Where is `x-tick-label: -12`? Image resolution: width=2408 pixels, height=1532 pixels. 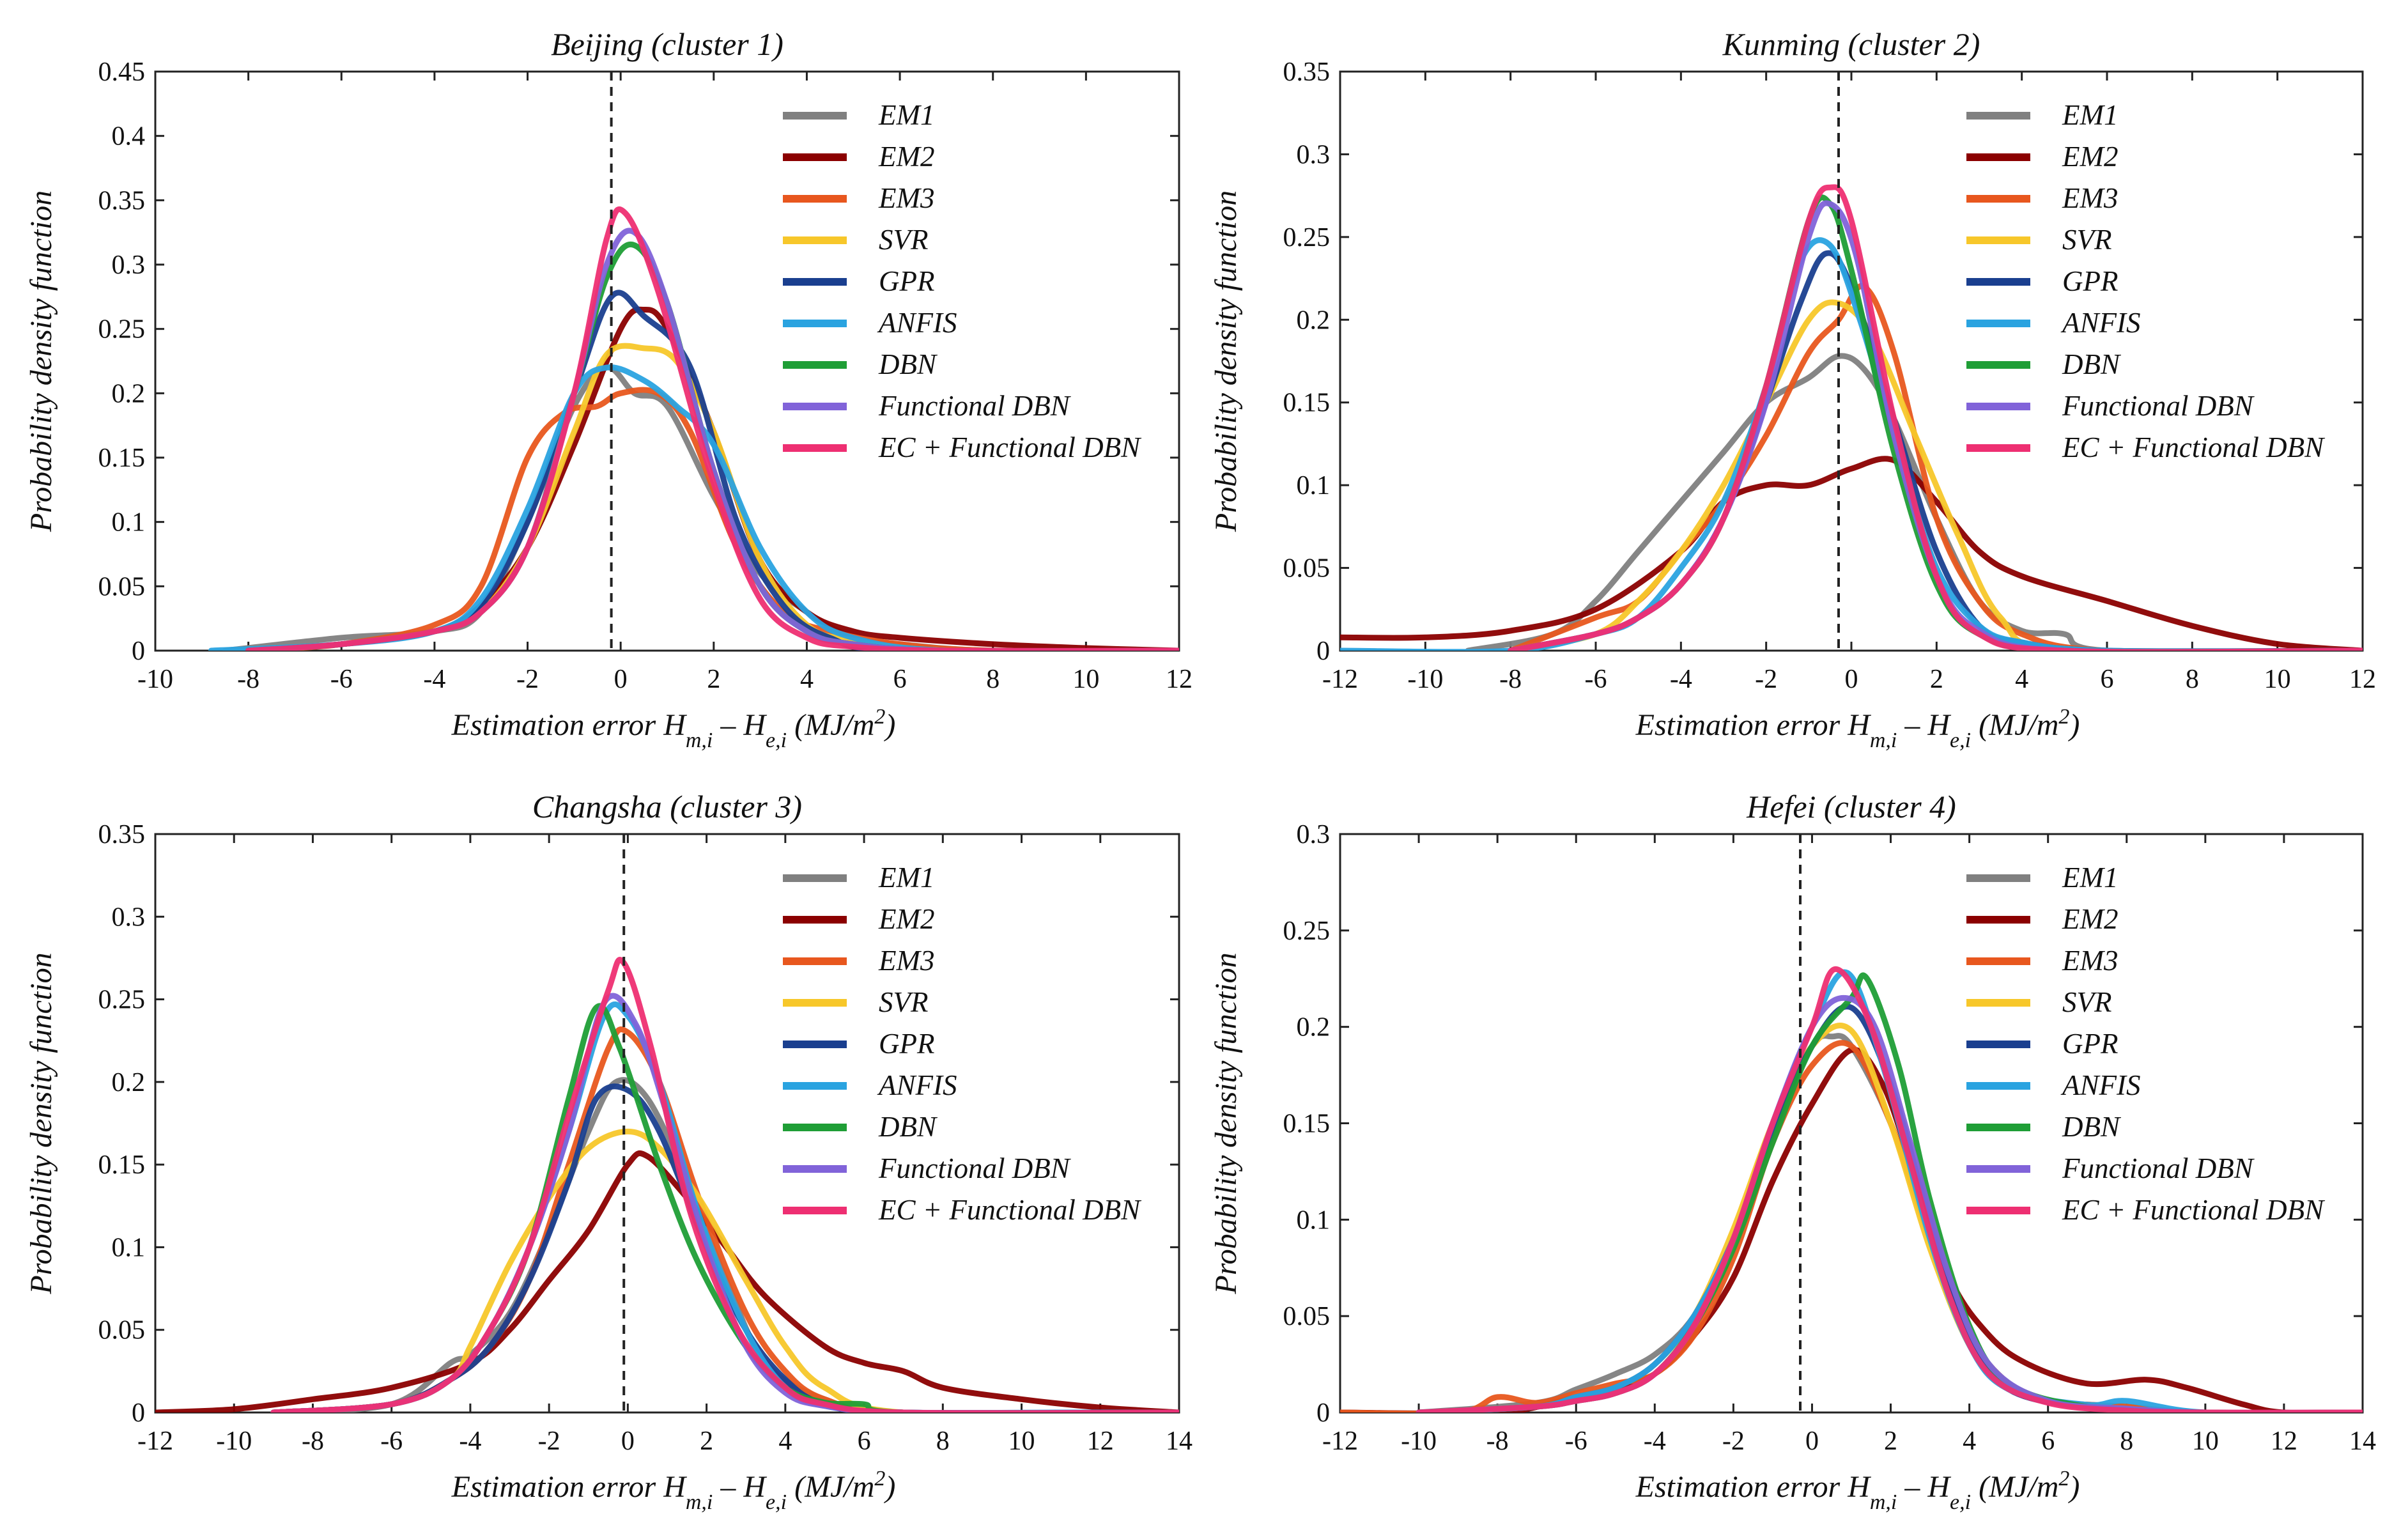 x-tick-label: -12 is located at coordinates (1340, 680).